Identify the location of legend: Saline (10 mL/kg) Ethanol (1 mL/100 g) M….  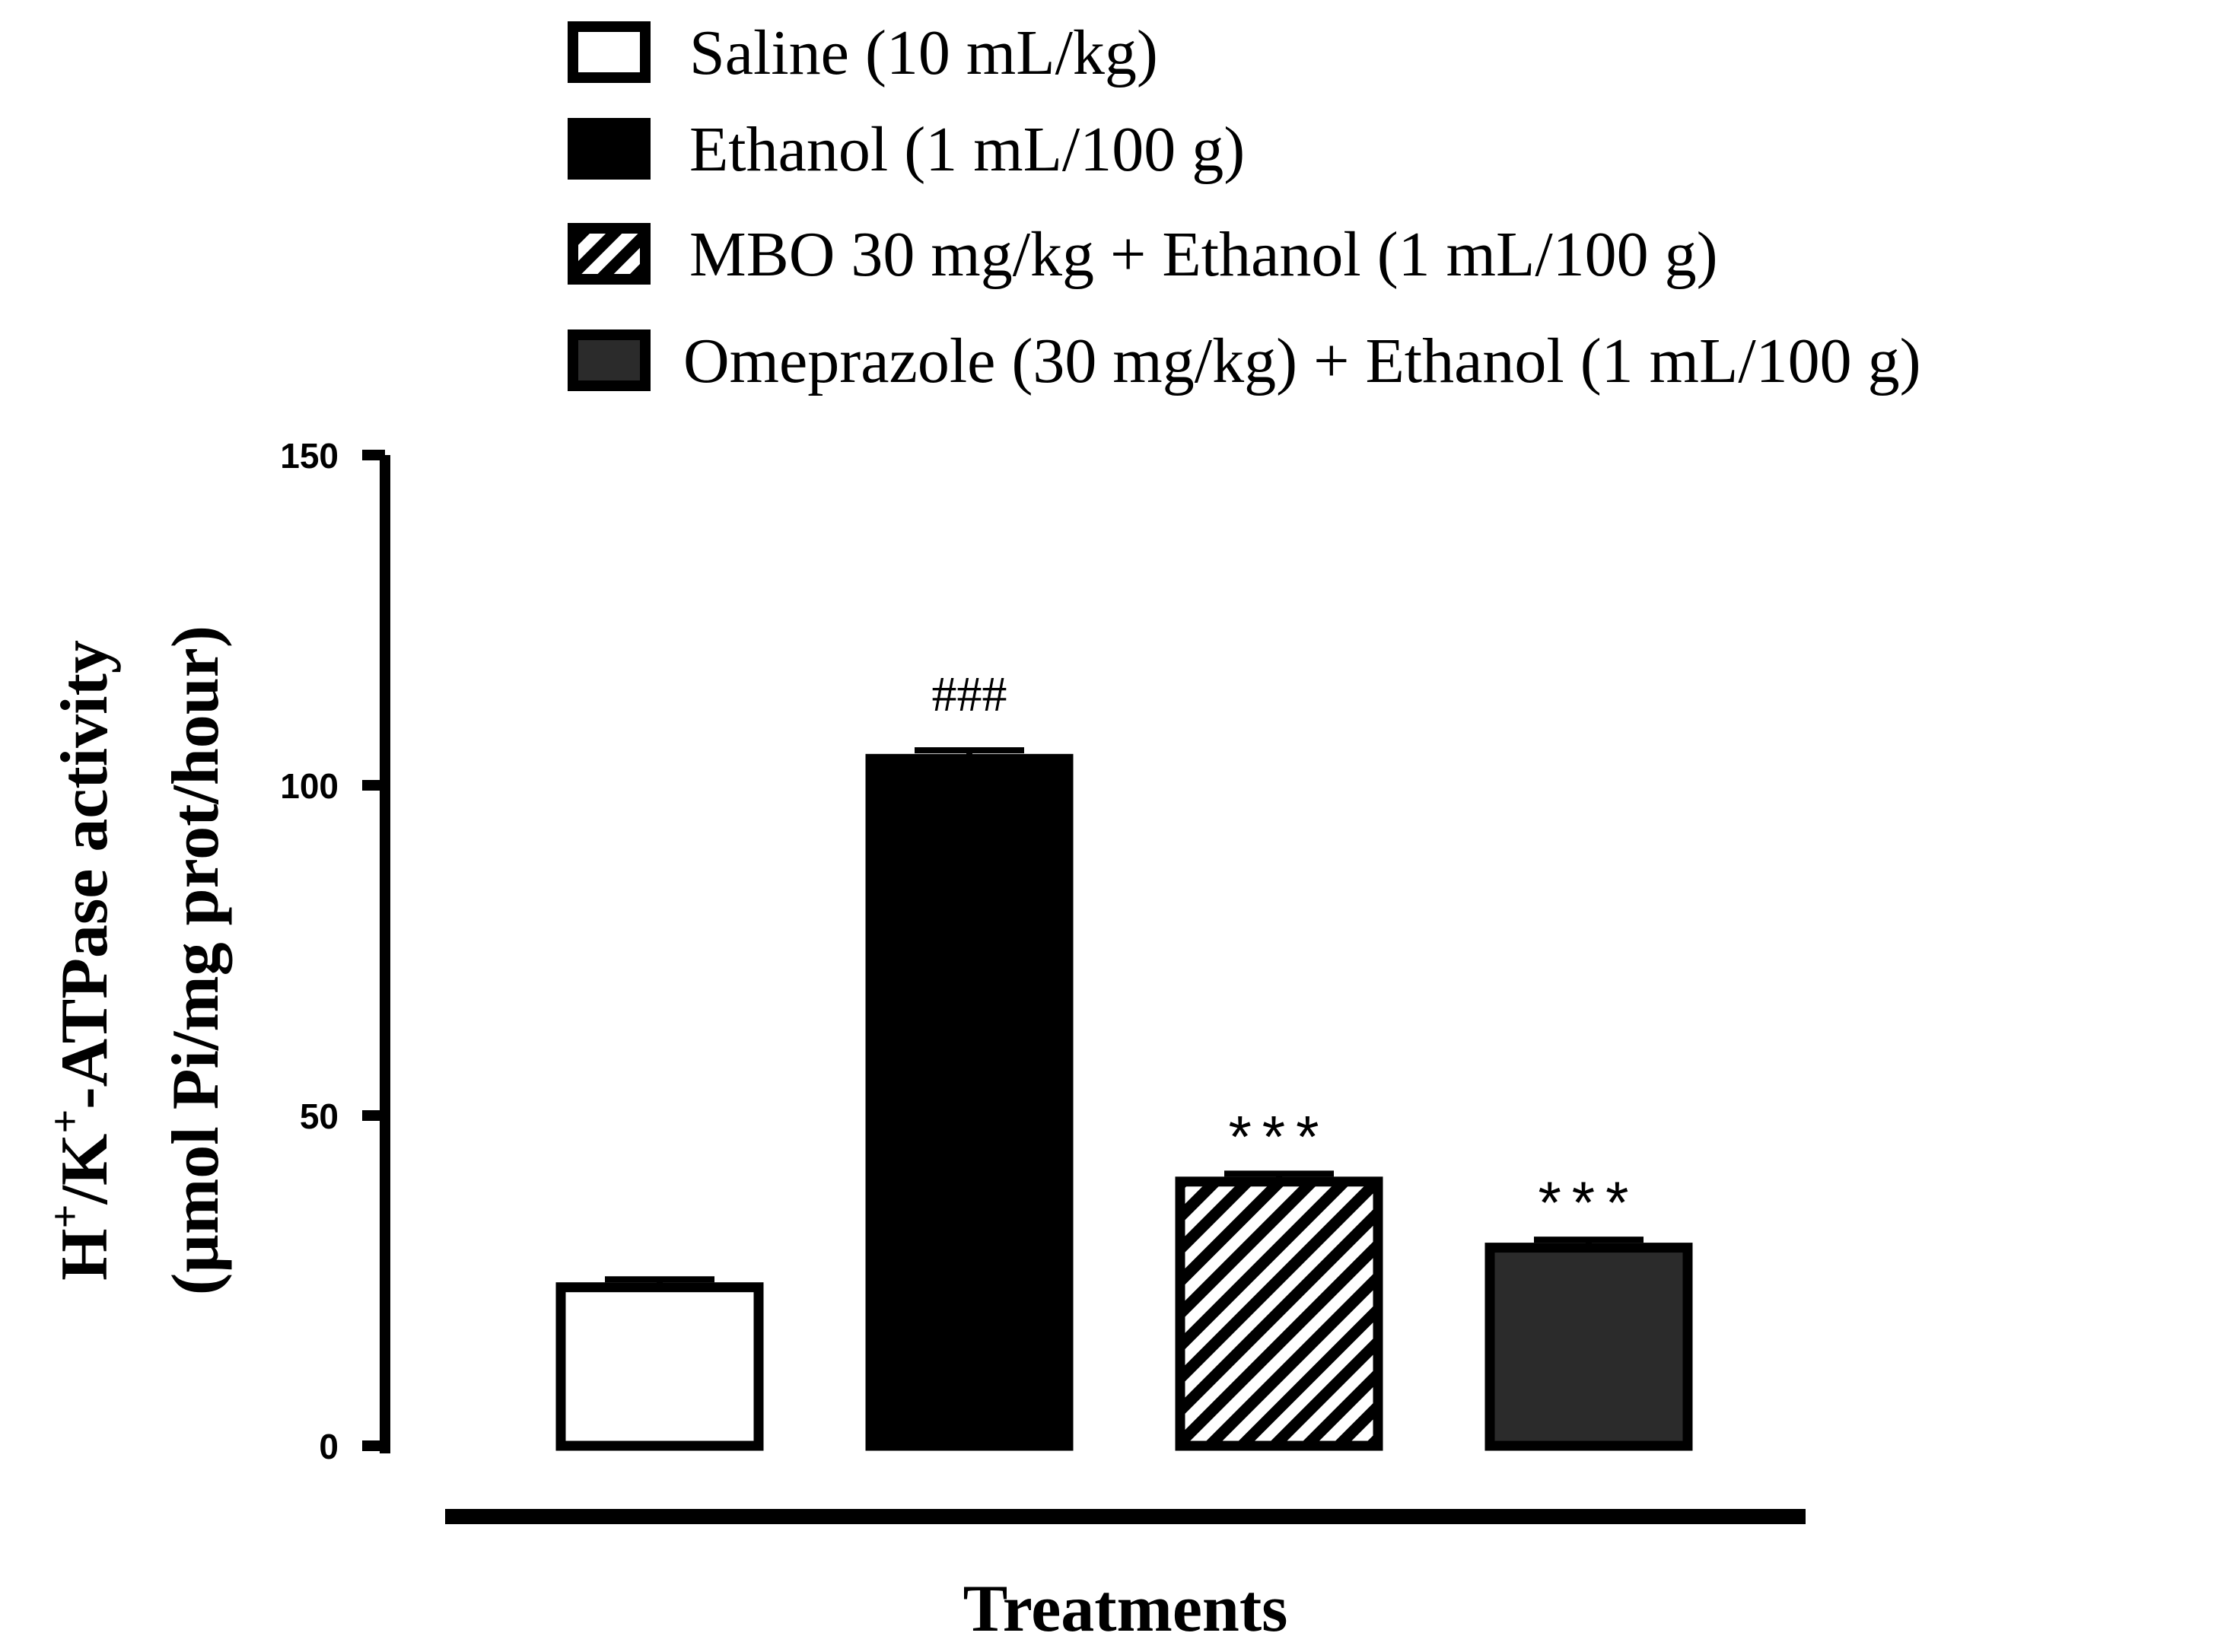
(1244, 207).